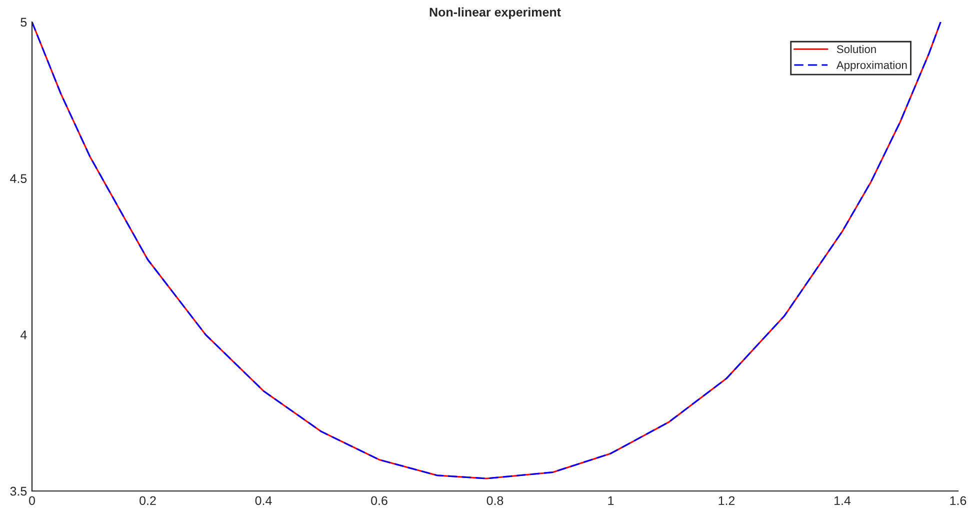  Describe the element at coordinates (871, 66) in the screenshot. I see `legend-label: Approximation` at that location.